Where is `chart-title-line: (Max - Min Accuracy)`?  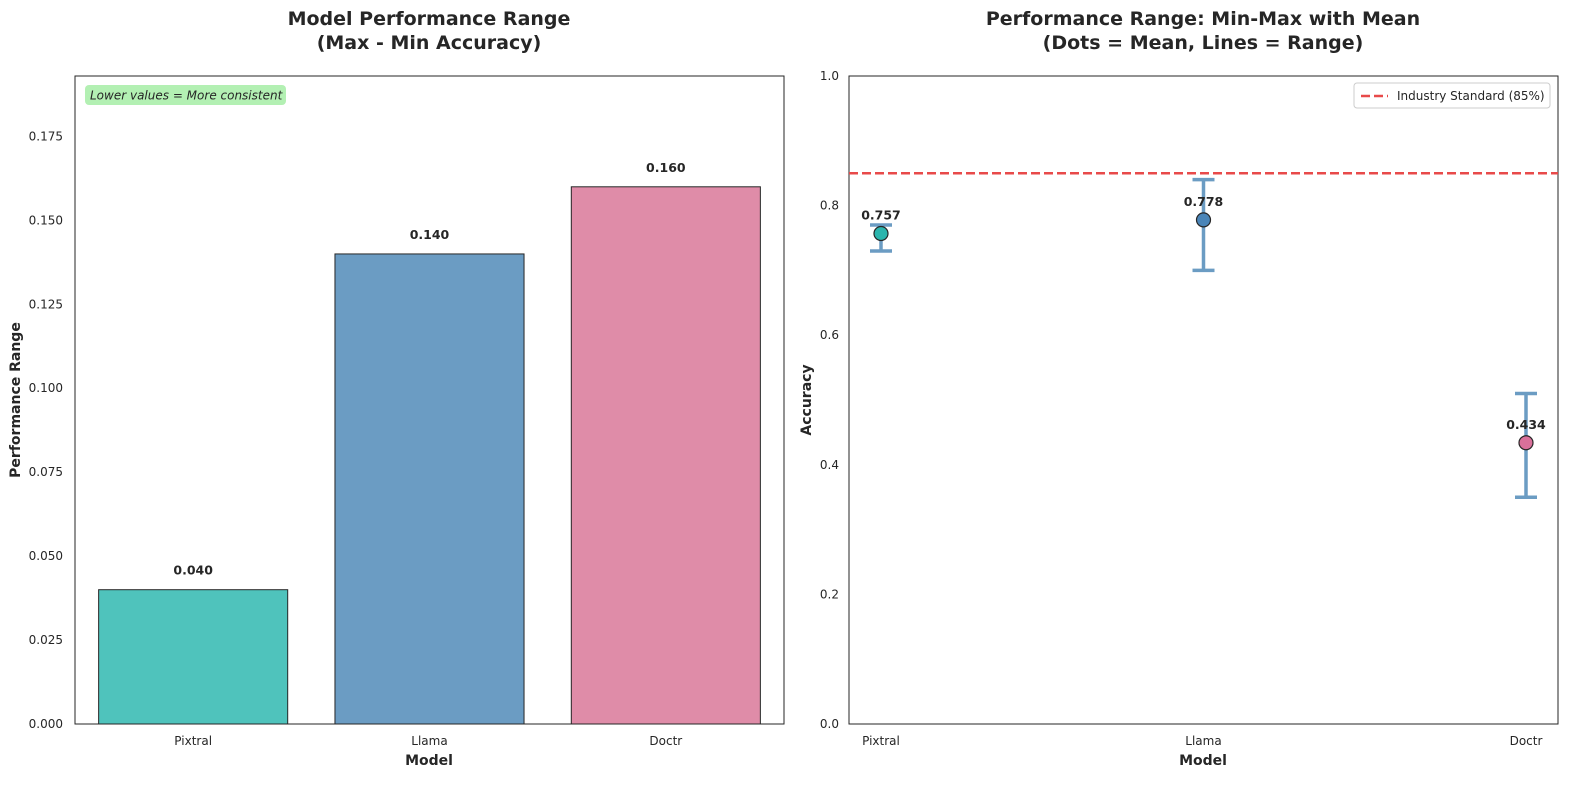
chart-title-line: (Max - Min Accuracy) is located at coordinates (429, 43).